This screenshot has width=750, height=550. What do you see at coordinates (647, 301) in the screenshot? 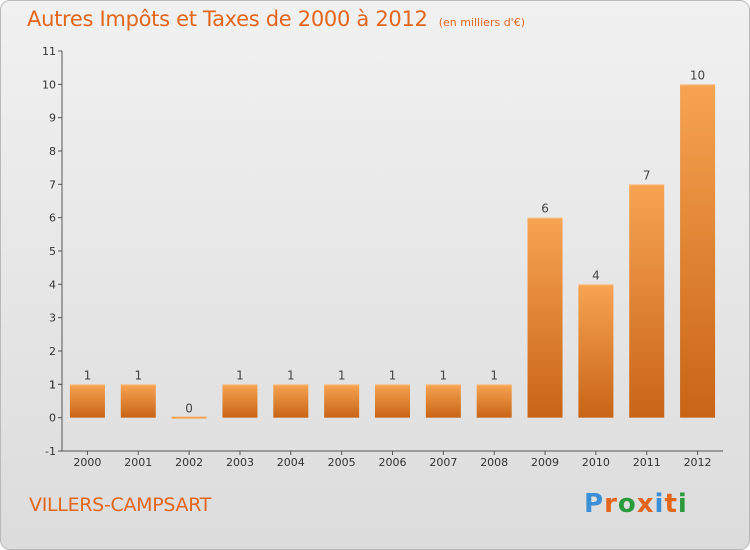
I see `bar-2011` at bounding box center [647, 301].